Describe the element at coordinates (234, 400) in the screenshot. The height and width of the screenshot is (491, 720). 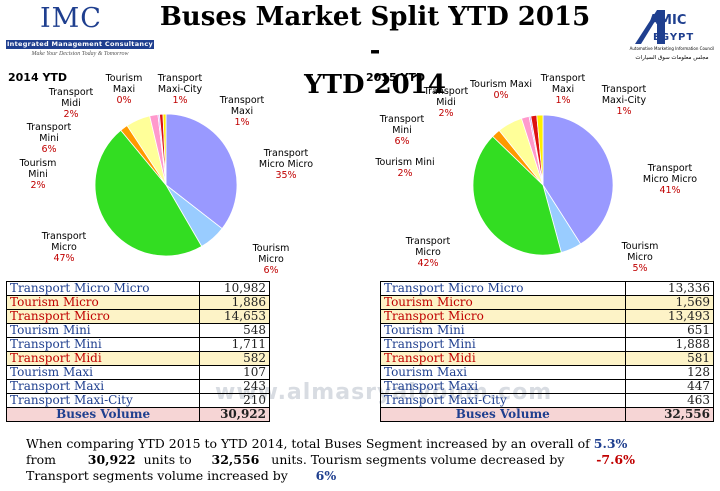
I see `table-cell-volume: 210` at that location.